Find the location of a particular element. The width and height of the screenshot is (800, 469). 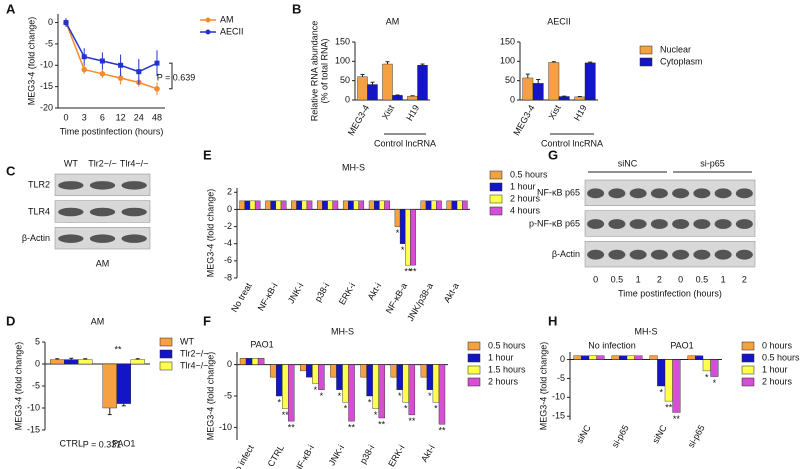

legend-label: Cytoplasm is located at coordinates (681, 61).